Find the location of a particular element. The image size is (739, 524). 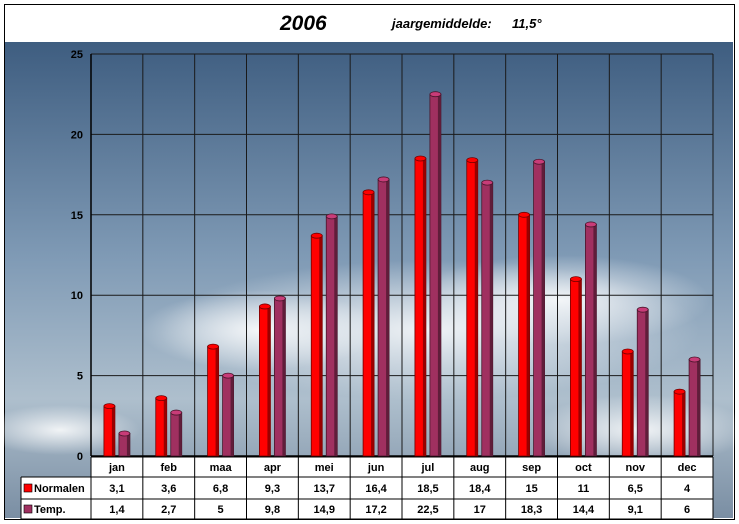

x-tick-label-mei: mei is located at coordinates (324, 468).